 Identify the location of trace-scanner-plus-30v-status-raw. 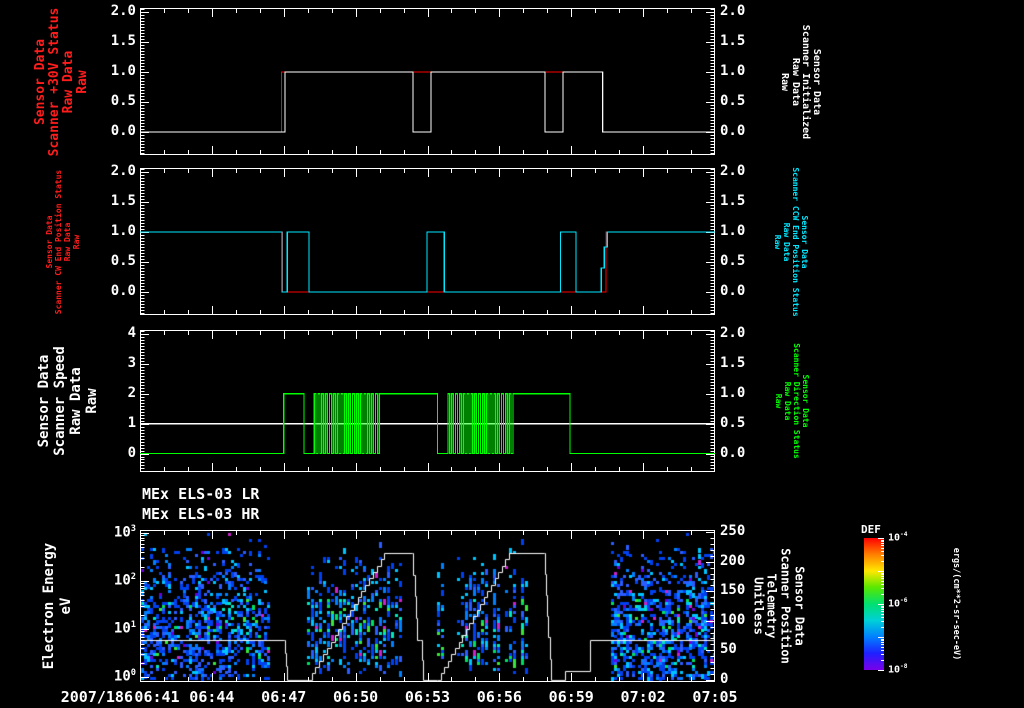
(427, 102).